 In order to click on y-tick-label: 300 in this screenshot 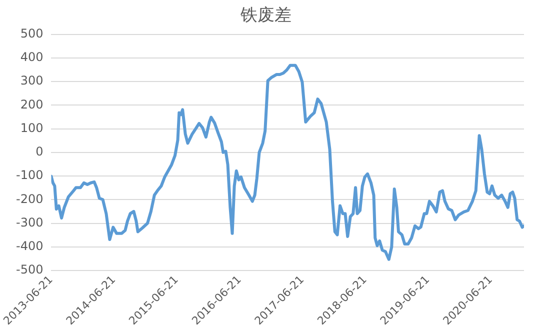, I will do `click(32, 81)`.